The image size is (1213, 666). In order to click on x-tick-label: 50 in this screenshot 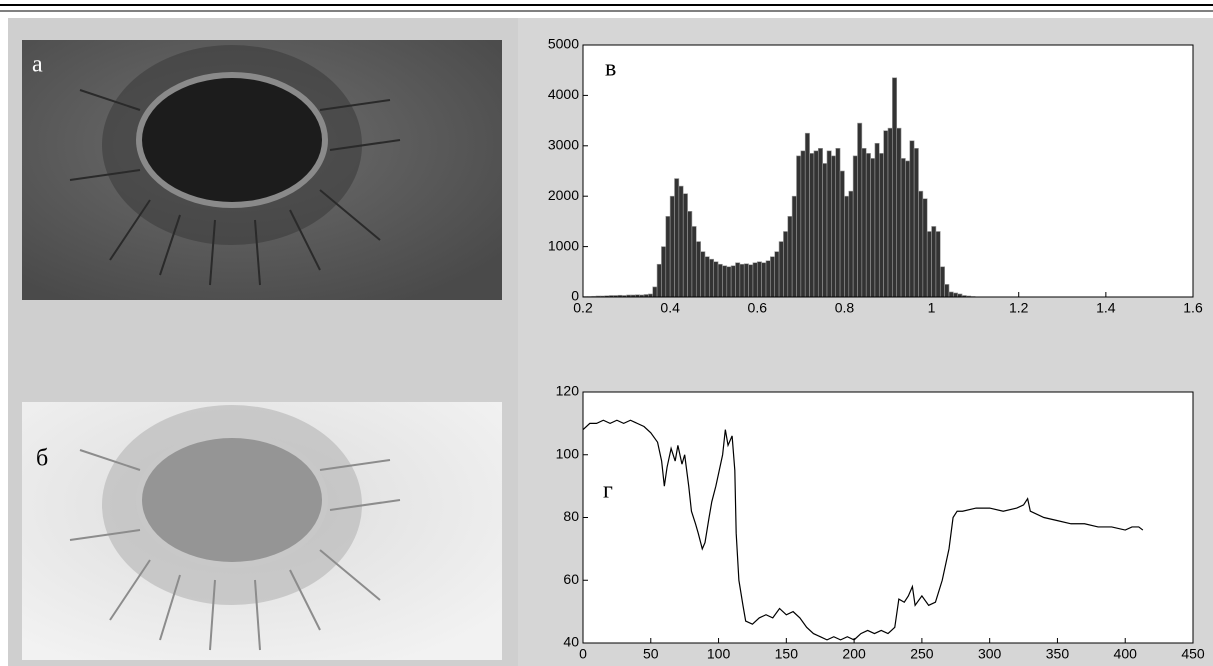, I will do `click(651, 654)`.